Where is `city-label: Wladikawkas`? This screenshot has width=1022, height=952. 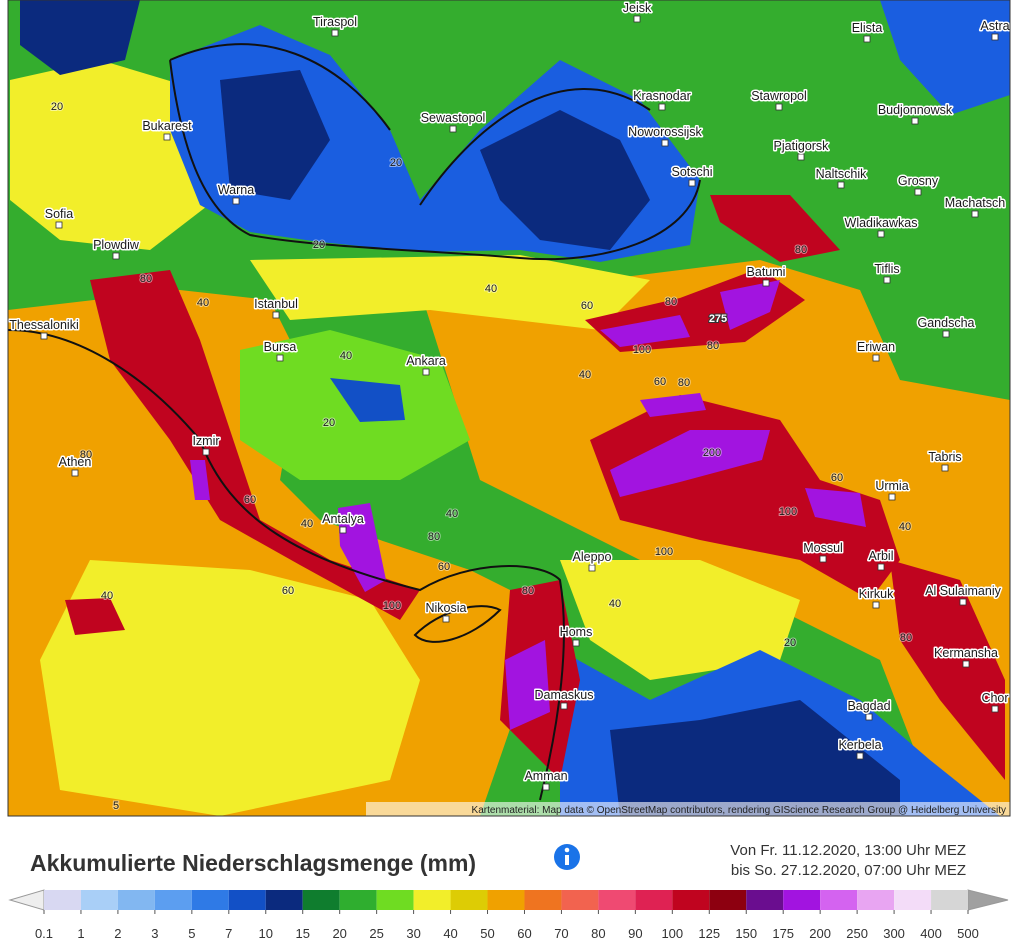
city-label: Wladikawkas is located at coordinates (881, 223).